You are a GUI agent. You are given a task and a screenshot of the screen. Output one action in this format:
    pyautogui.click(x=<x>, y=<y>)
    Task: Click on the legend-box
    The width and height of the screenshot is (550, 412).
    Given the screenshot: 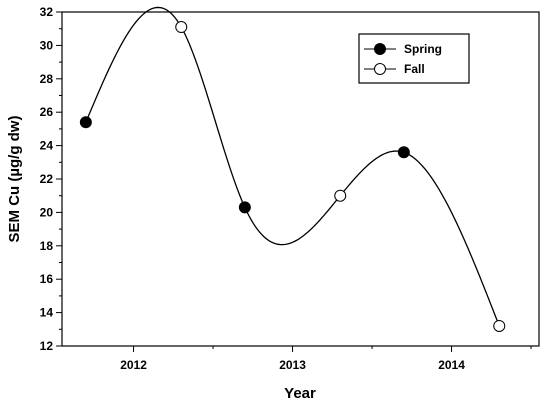 What is the action you would take?
    pyautogui.click(x=414, y=58)
    